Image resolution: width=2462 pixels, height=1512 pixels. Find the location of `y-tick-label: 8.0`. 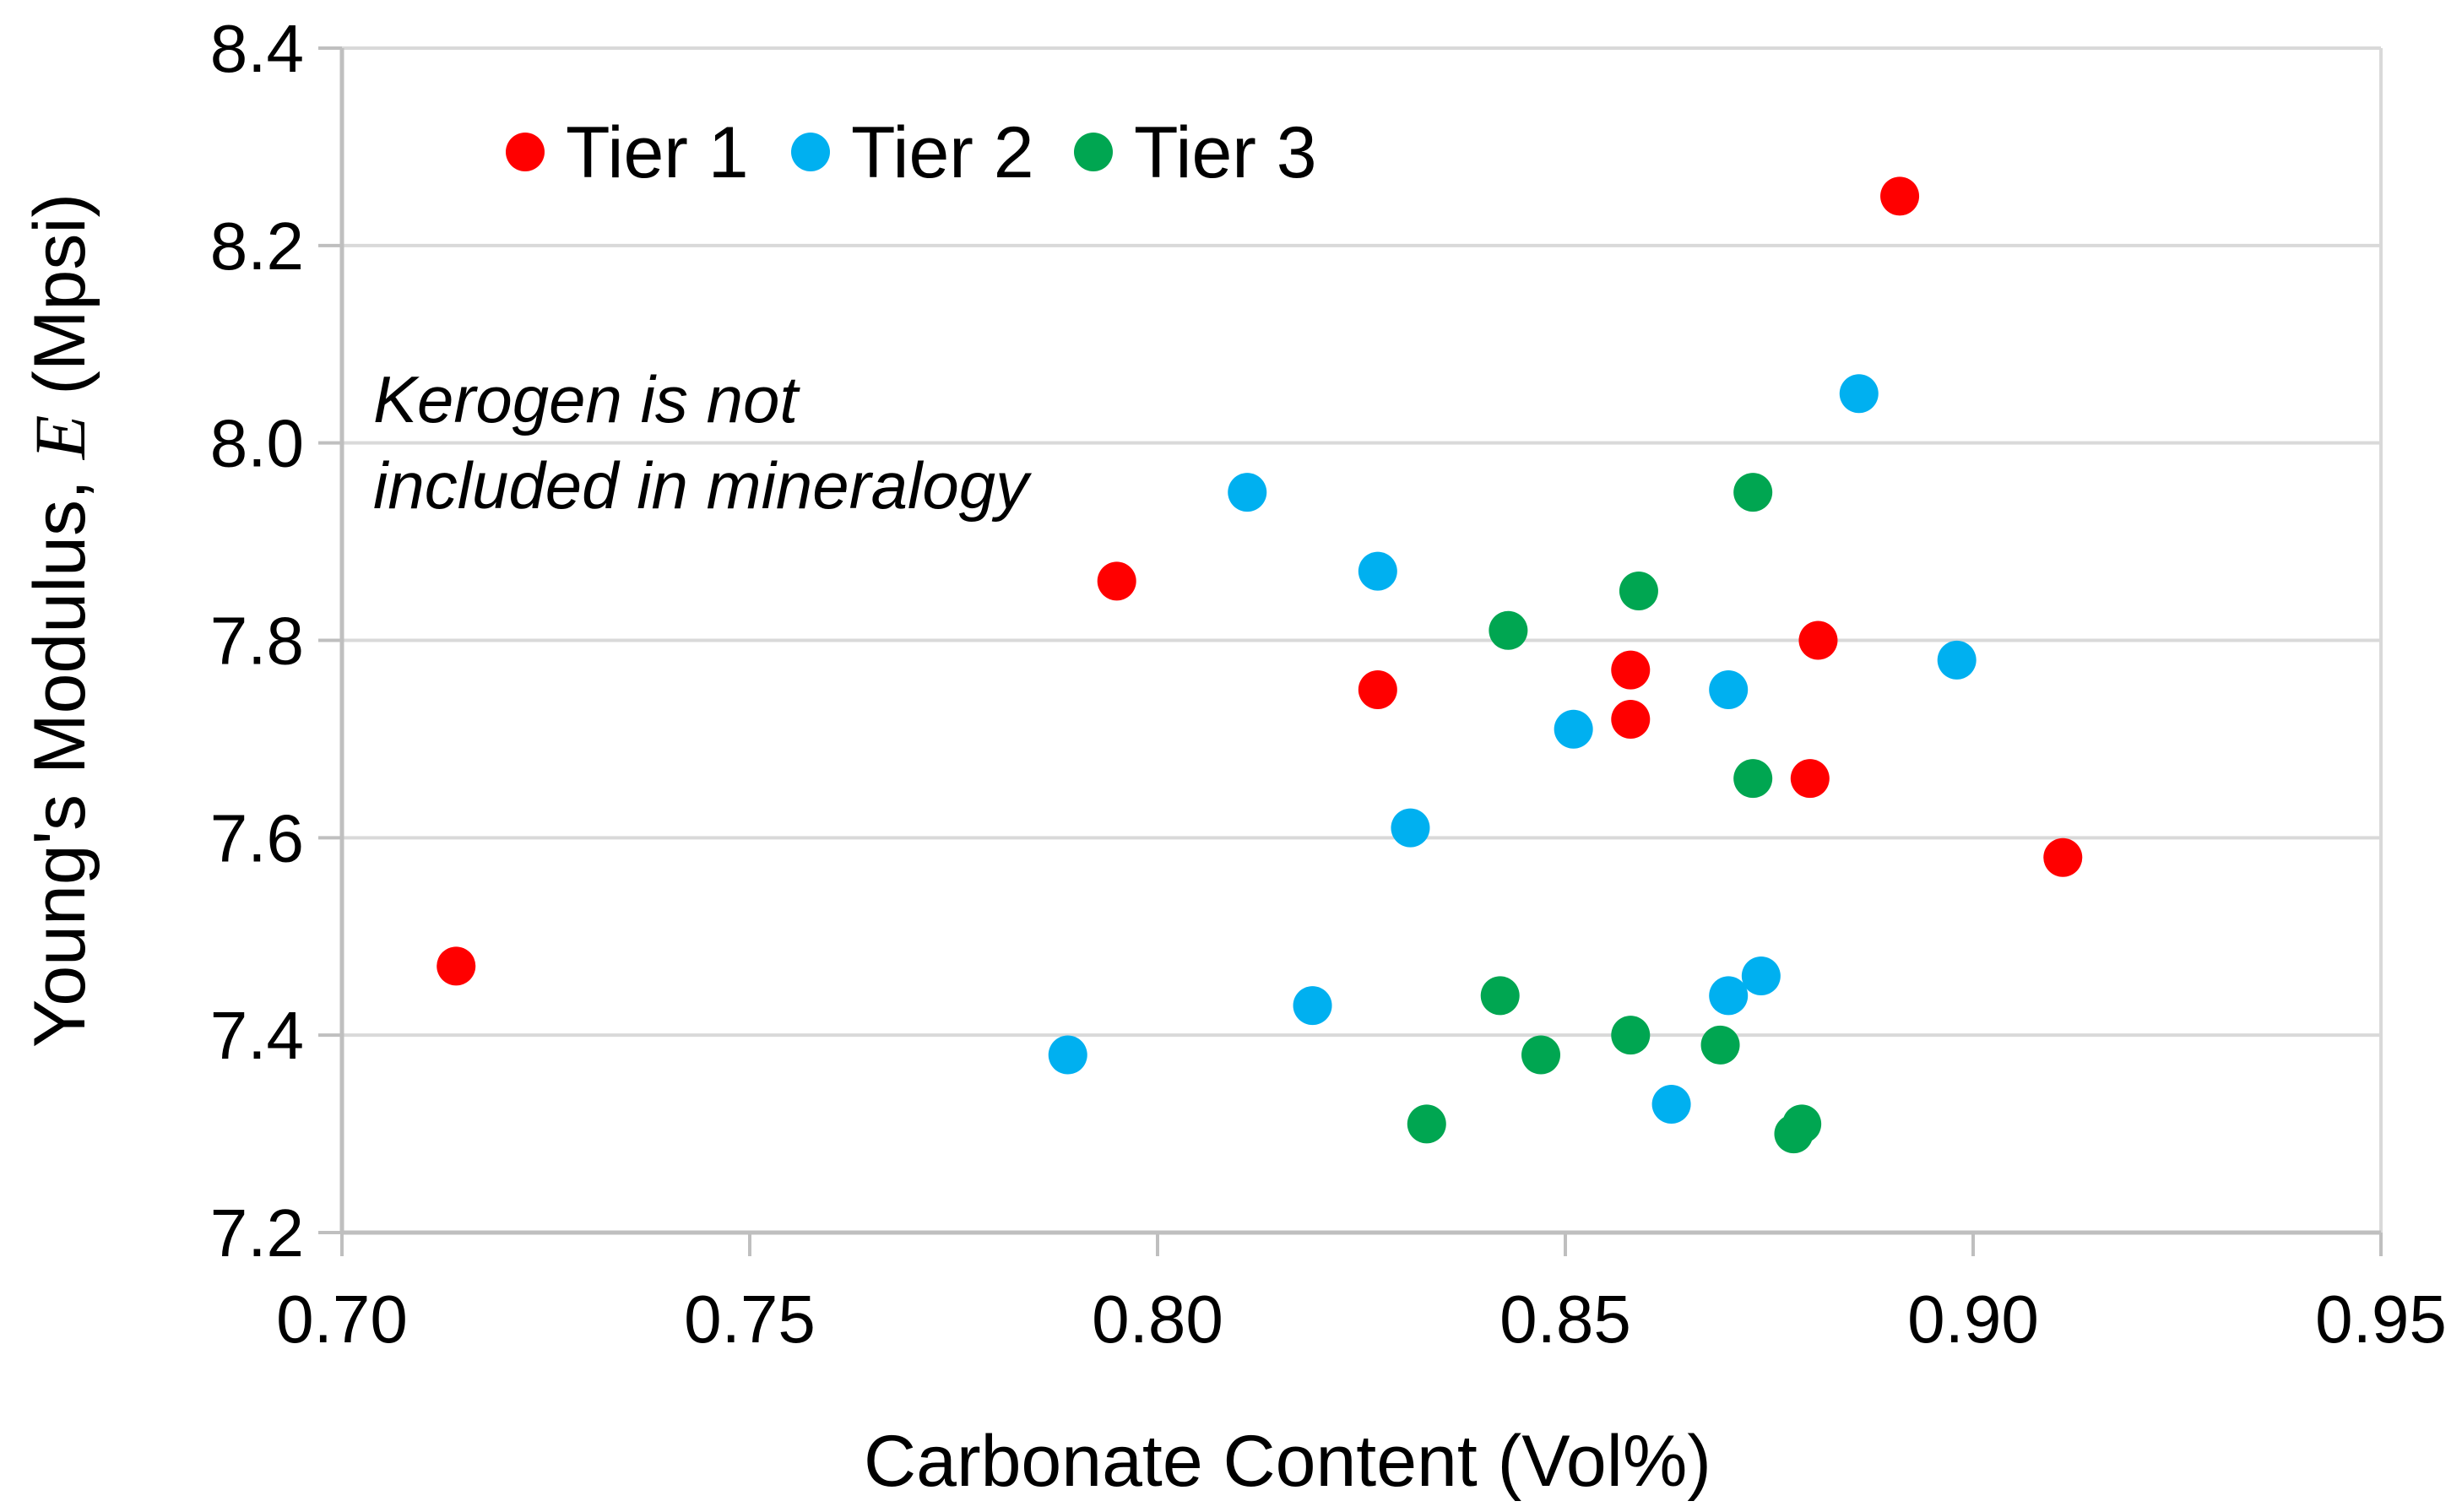

y-tick-label: 8.0 is located at coordinates (257, 443).